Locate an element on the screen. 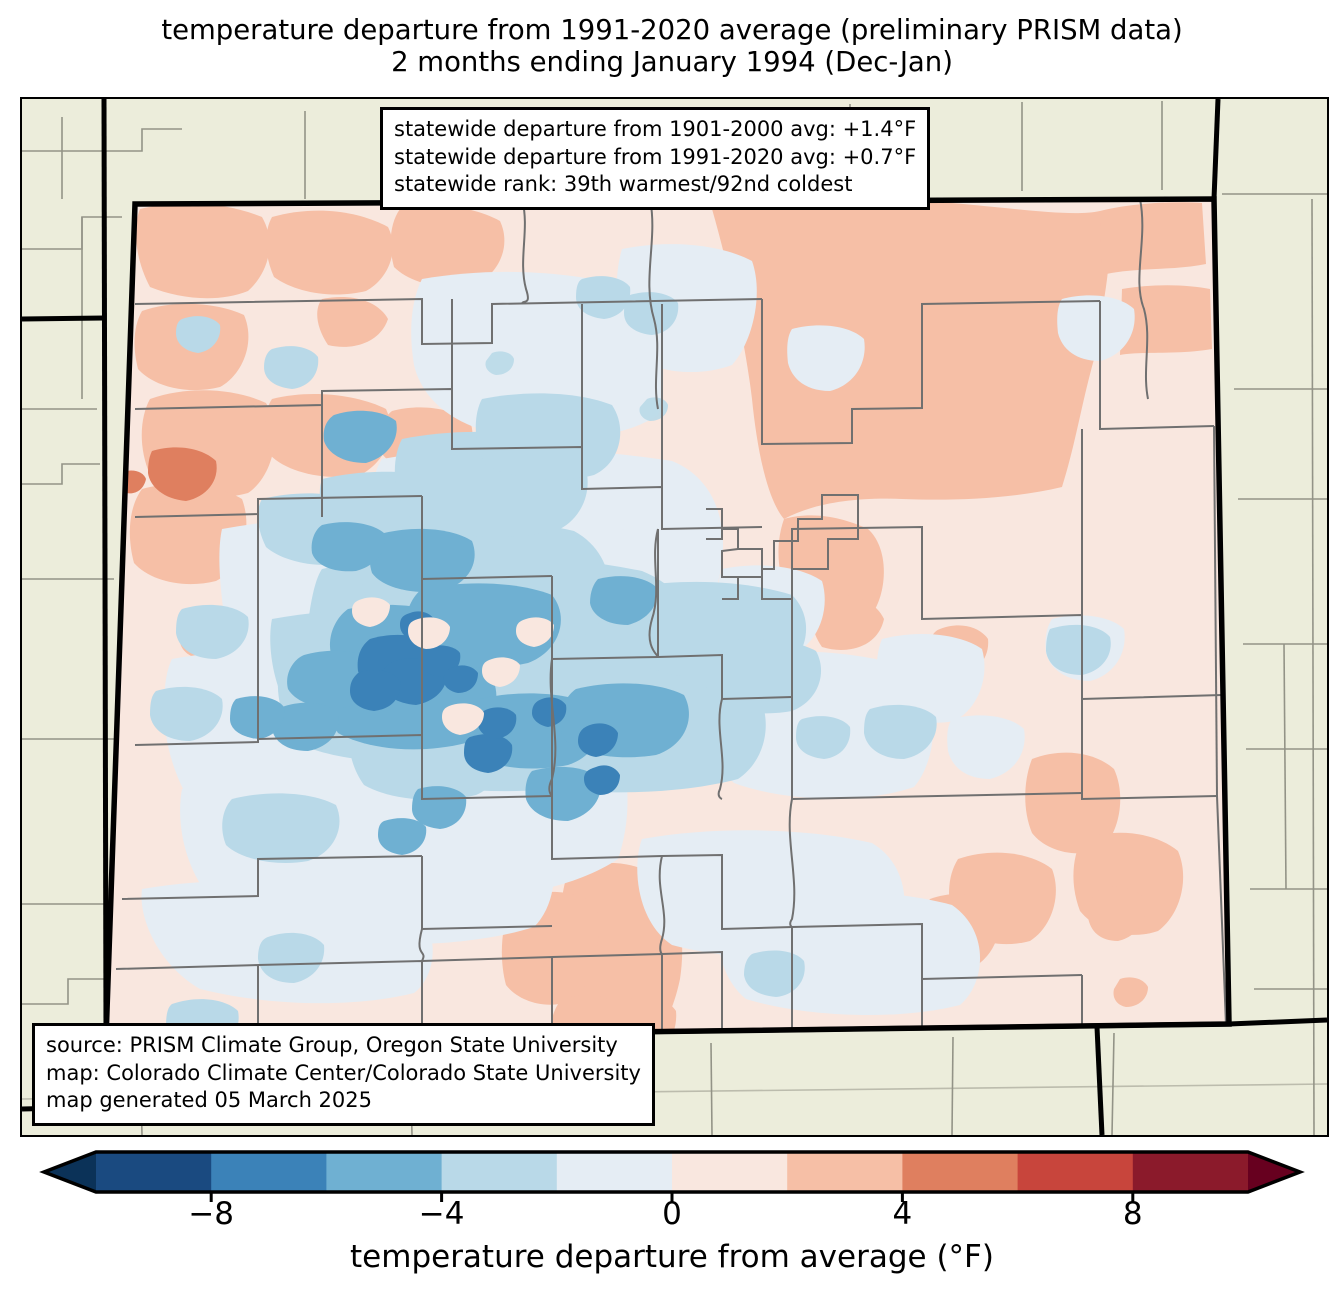  colorbar-tick-label-1: −4 is located at coordinates (441, 1214).